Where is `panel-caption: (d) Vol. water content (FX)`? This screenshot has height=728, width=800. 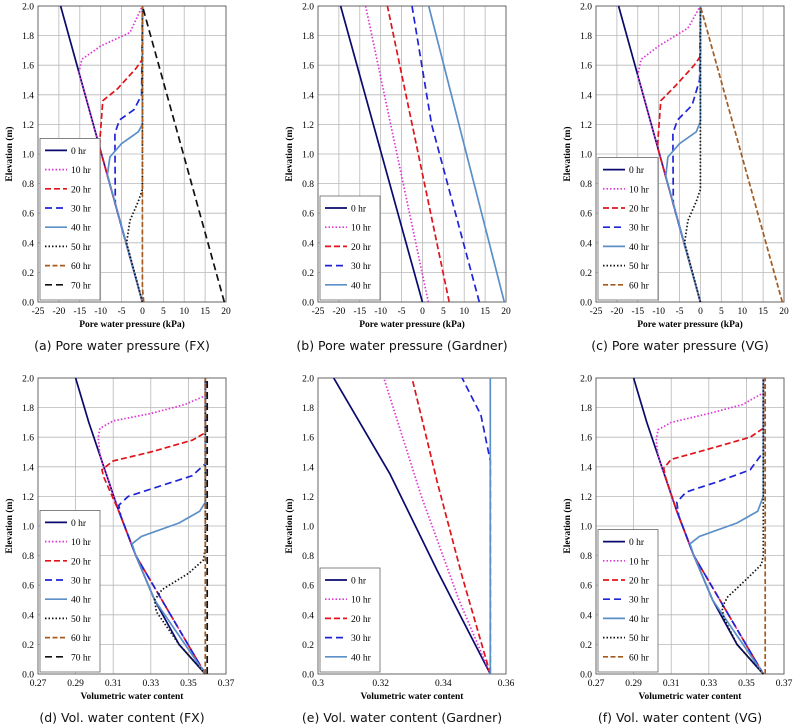
panel-caption: (d) Vol. water content (FX) is located at coordinates (121, 717).